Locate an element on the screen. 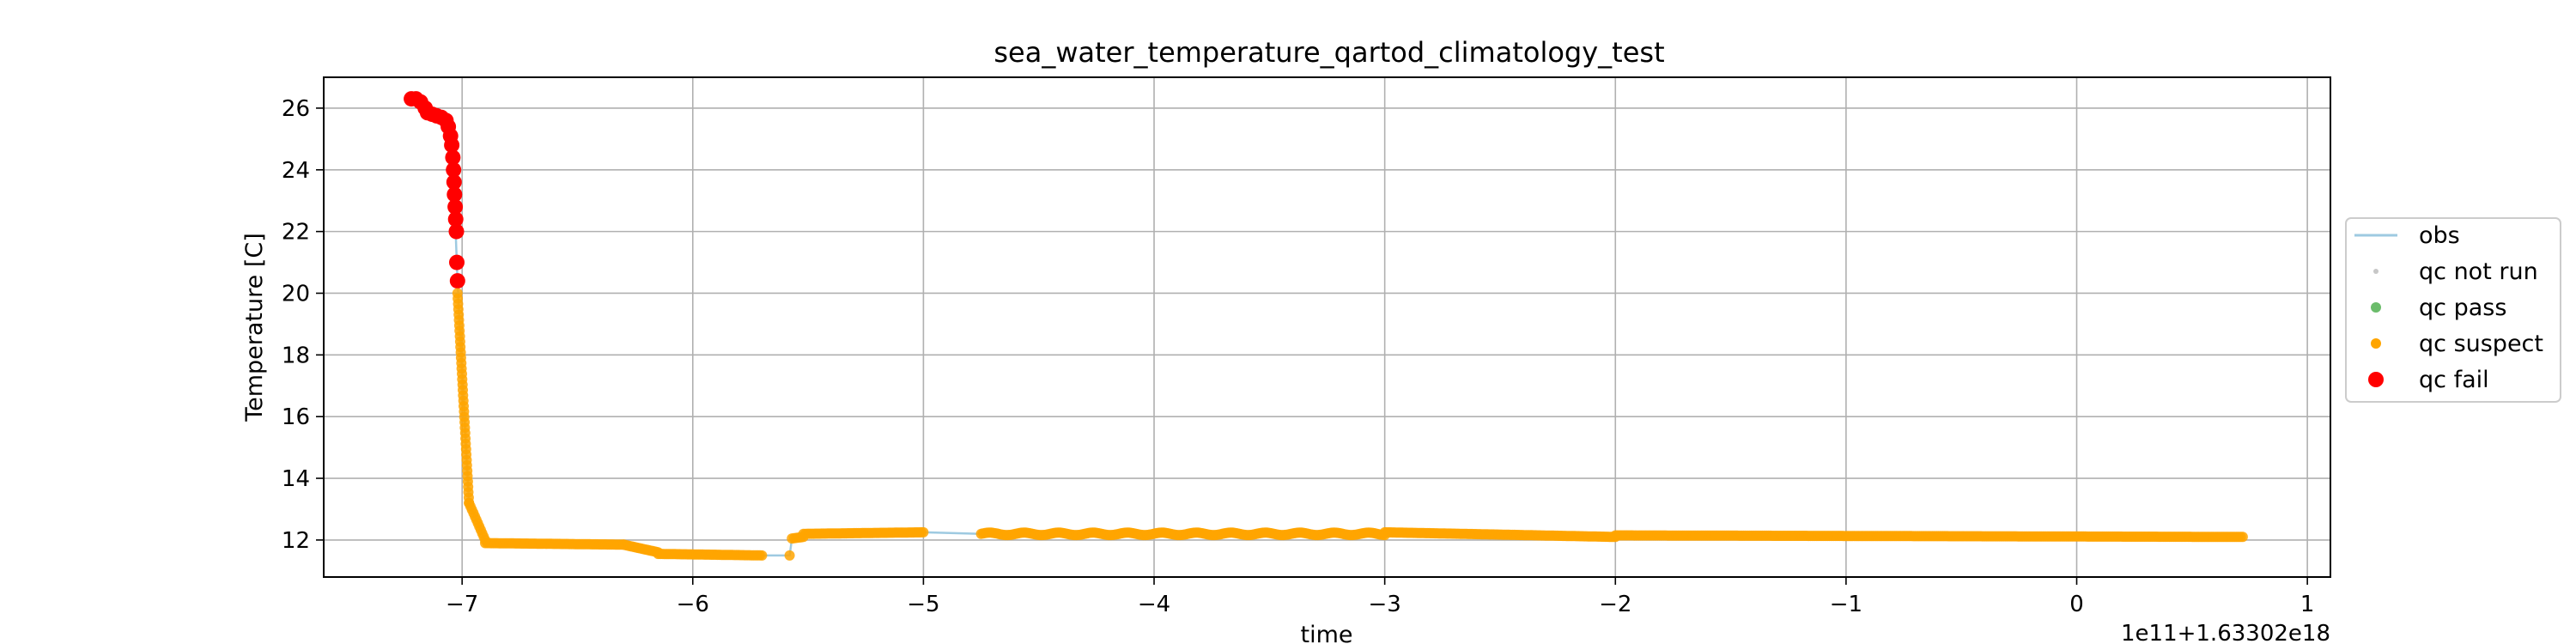 The image size is (2576, 644). y-tick-label: 18 is located at coordinates (296, 355).